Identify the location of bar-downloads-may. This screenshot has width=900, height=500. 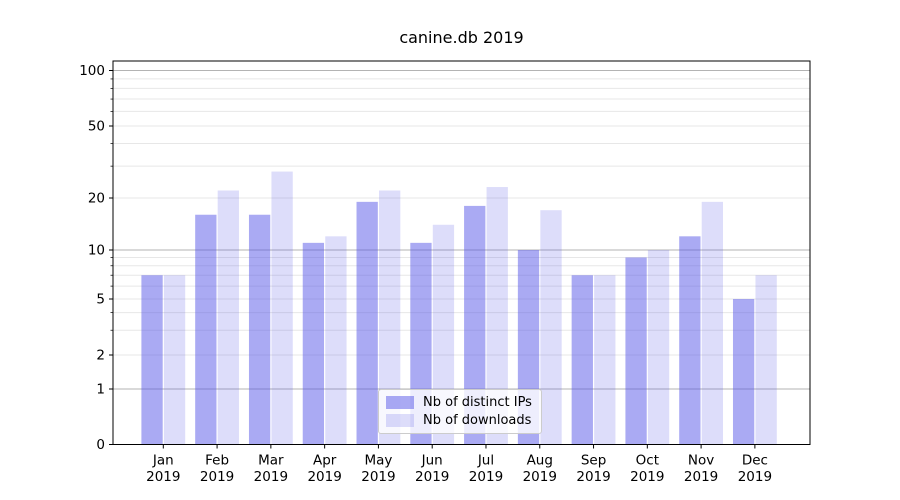
(390, 317).